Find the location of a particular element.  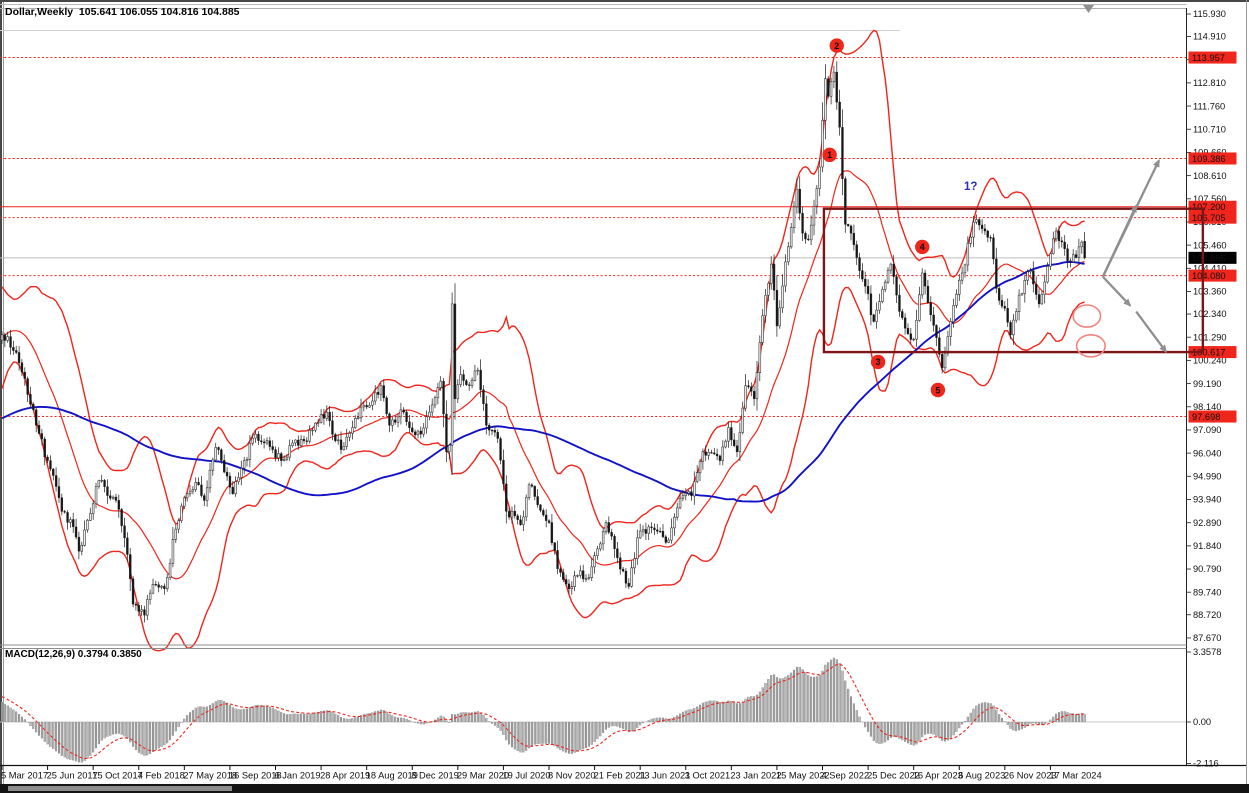

price-badge-text: 106.705 is located at coordinates (1209, 218).